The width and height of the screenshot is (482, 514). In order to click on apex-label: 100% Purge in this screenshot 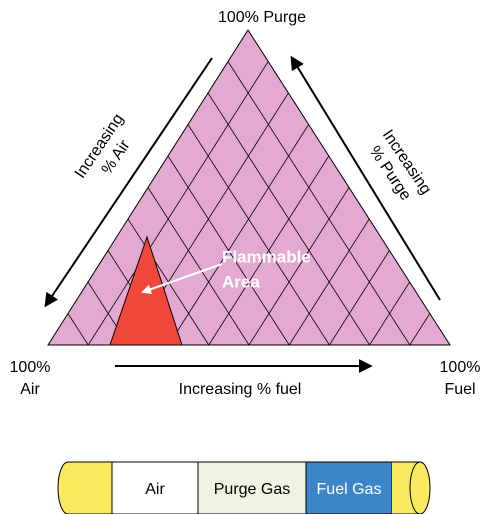, I will do `click(262, 17)`.